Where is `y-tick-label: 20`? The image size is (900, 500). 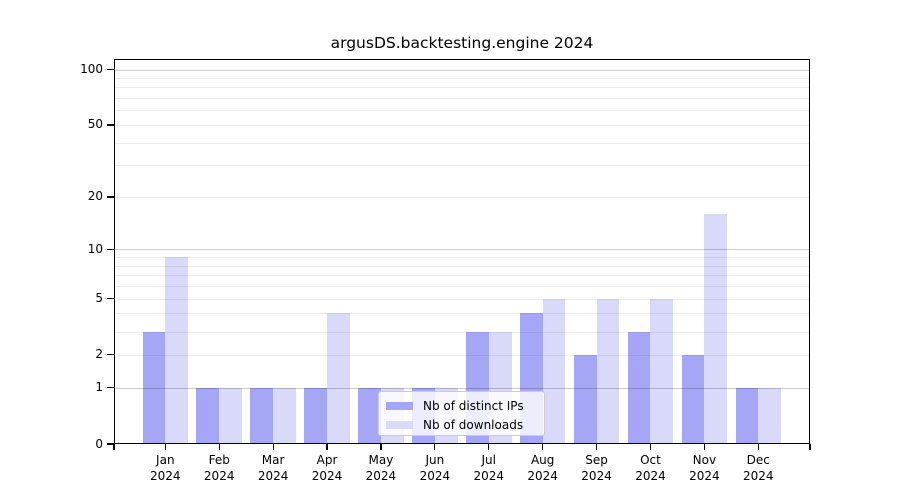
y-tick-label: 20 is located at coordinates (95, 196).